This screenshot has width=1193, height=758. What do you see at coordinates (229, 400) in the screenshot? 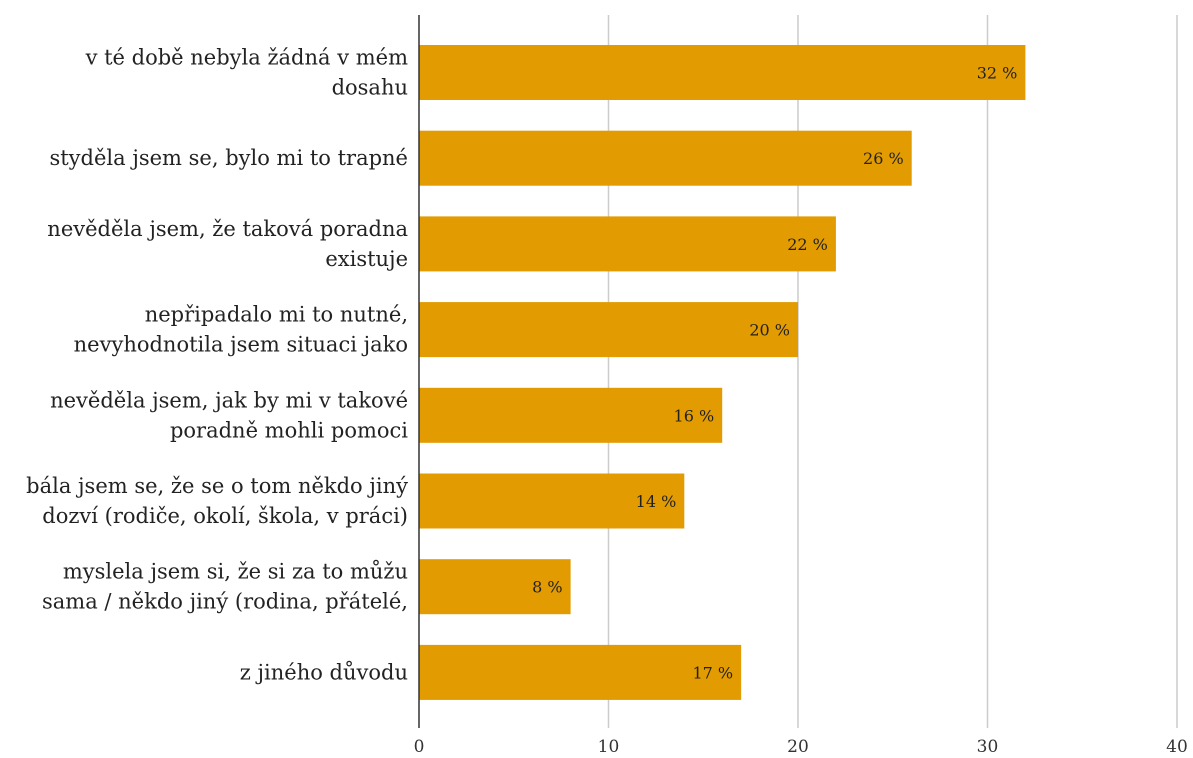
I see `category-label-5-line-1: nevěděla jsem, jak by mi v takové` at bounding box center [229, 400].